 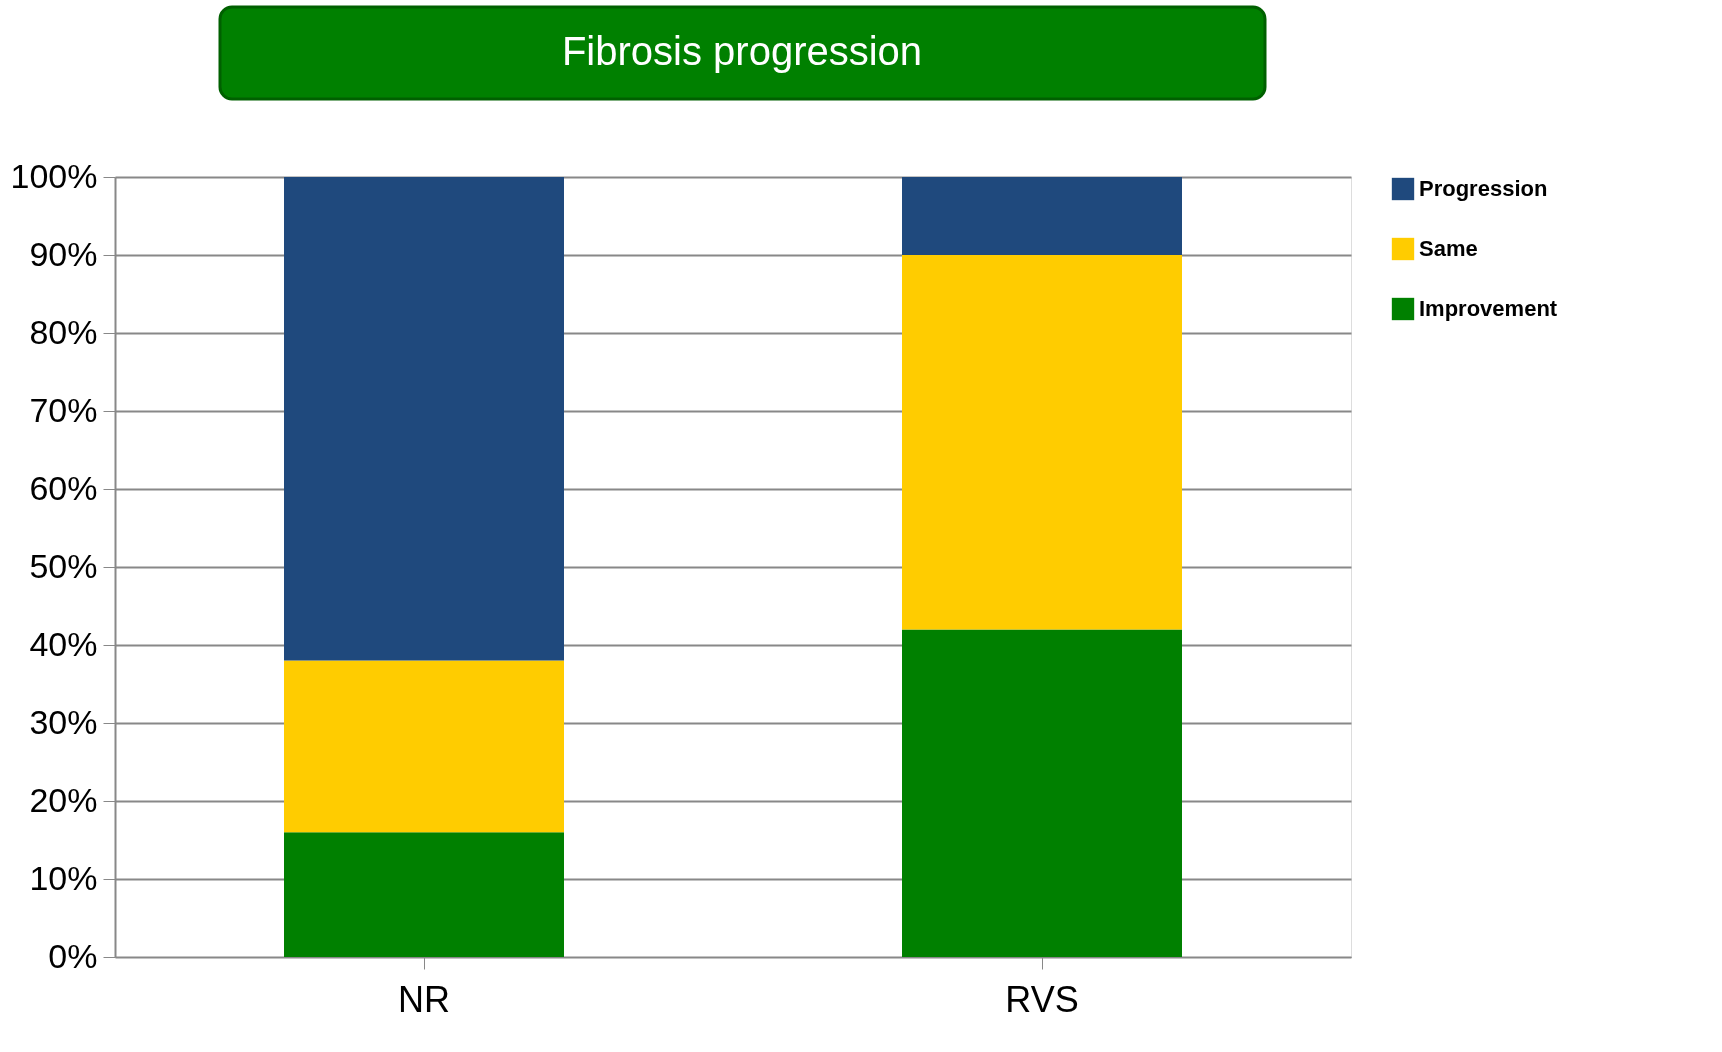 What do you see at coordinates (742, 51) in the screenshot?
I see `chart-title: Fibrosis progression` at bounding box center [742, 51].